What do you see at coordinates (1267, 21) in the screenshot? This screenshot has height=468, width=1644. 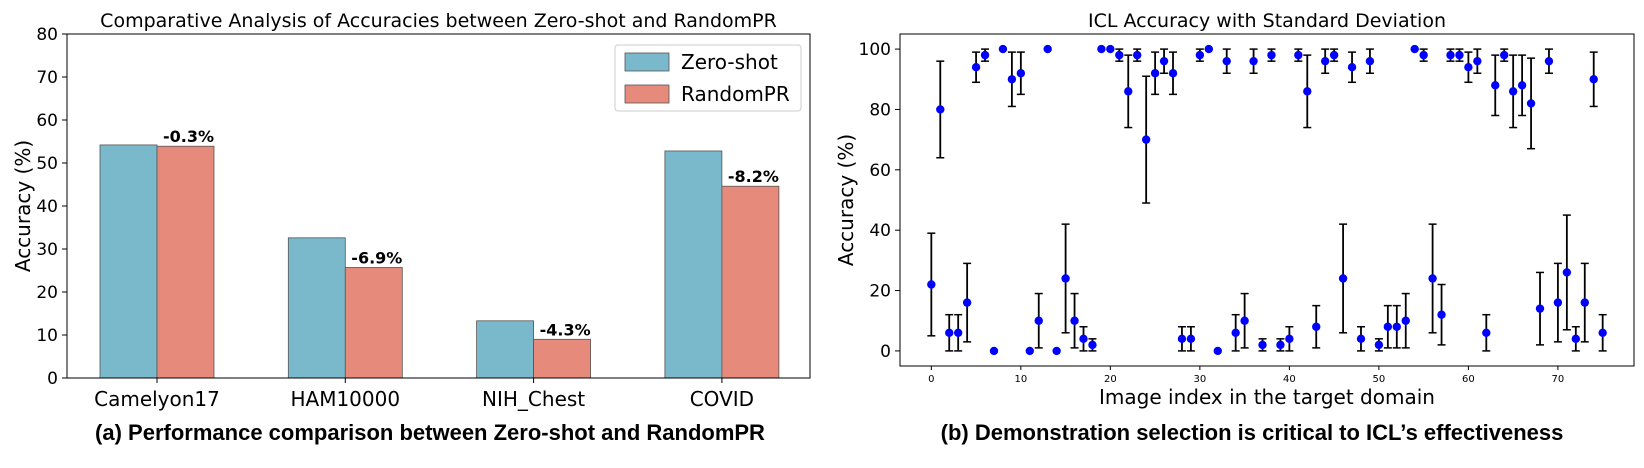 I see `chart-b-title: ICL Accuracy with Standard Deviation` at bounding box center [1267, 21].